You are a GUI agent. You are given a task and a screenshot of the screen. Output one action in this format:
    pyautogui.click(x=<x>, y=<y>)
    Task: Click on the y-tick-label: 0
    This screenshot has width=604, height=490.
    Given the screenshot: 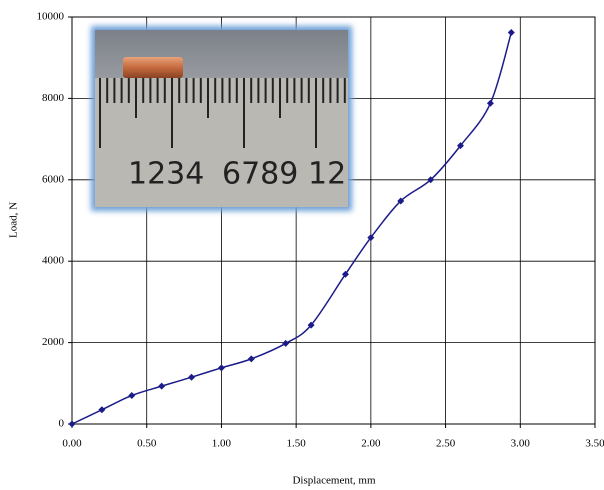 What is the action you would take?
    pyautogui.click(x=62, y=424)
    